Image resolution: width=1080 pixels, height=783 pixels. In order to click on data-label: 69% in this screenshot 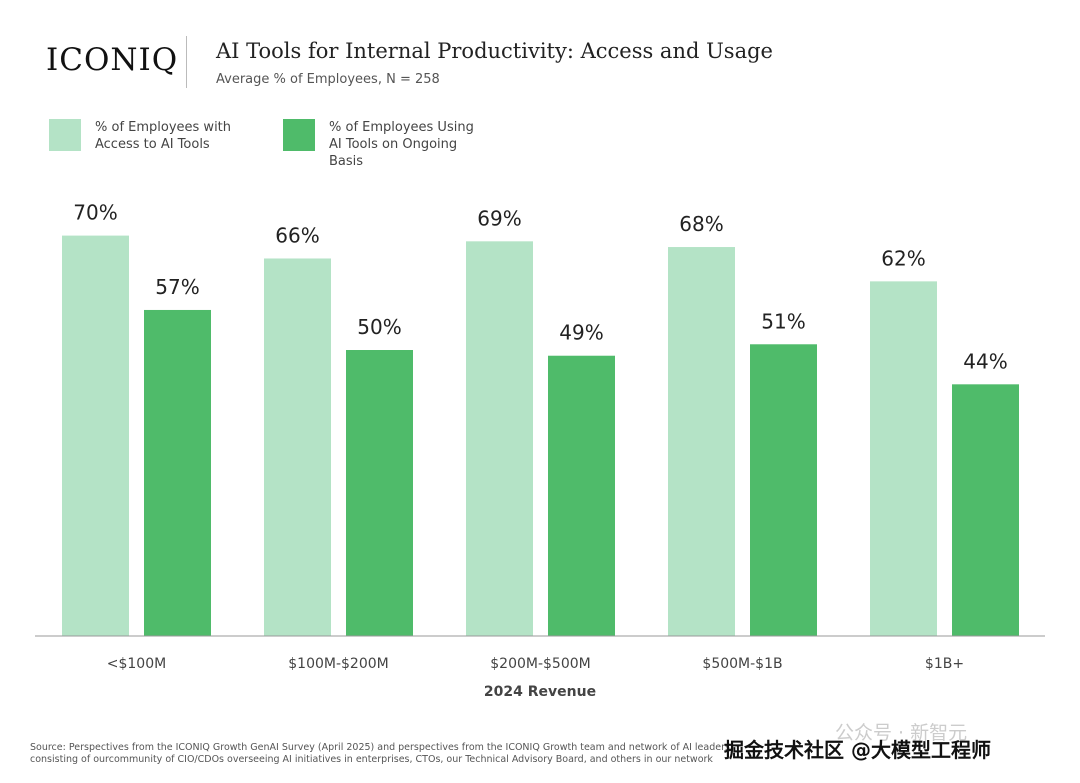, I will do `click(499, 218)`.